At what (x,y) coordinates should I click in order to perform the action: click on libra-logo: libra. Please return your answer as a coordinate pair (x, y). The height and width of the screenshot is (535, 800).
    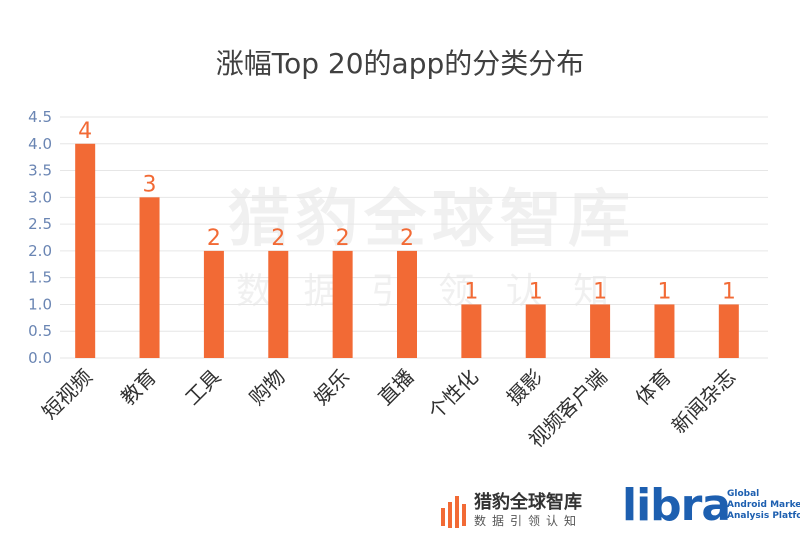
    Looking at the image, I should click on (676, 505).